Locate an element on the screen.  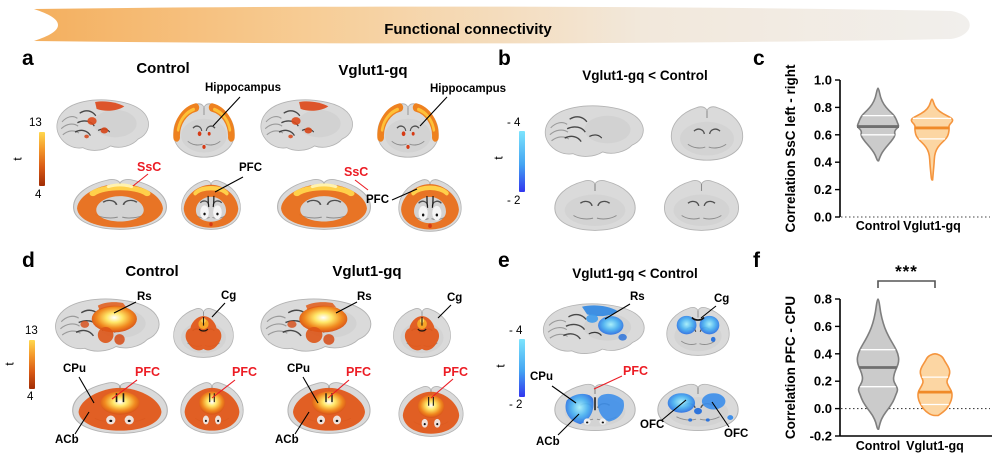
y-tick-label: -0.2 is located at coordinates (821, 436).